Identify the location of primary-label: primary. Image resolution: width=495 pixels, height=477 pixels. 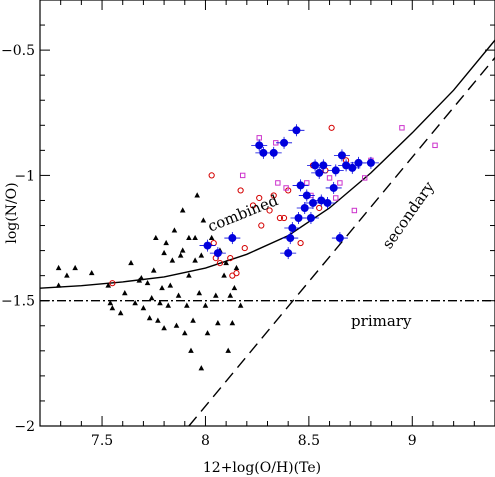
(381, 321).